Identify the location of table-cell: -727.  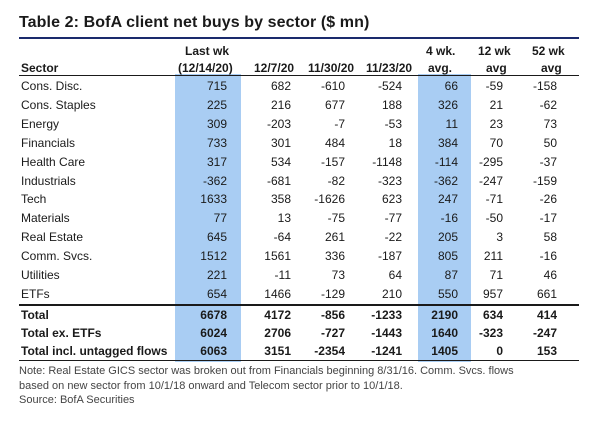
(332, 333).